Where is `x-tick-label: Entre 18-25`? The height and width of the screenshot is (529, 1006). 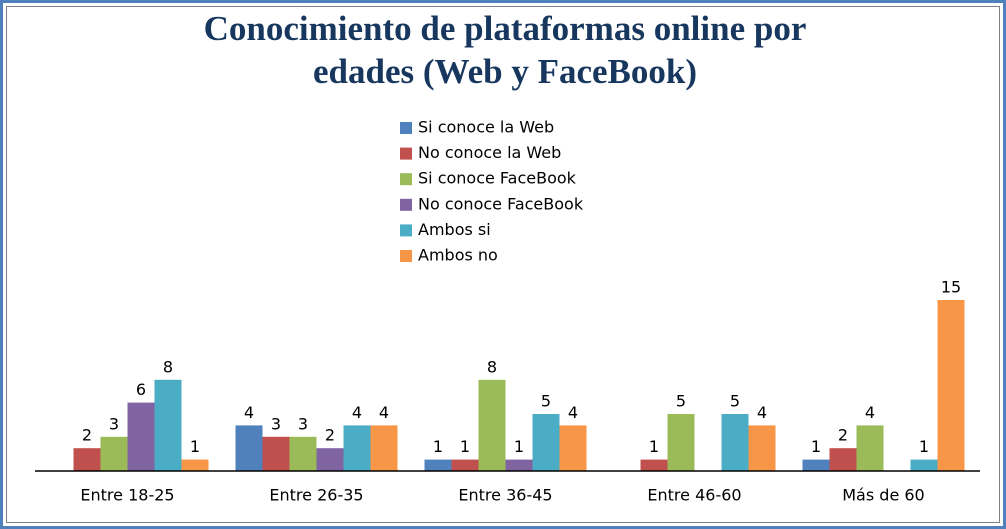
x-tick-label: Entre 18-25 is located at coordinates (127, 495).